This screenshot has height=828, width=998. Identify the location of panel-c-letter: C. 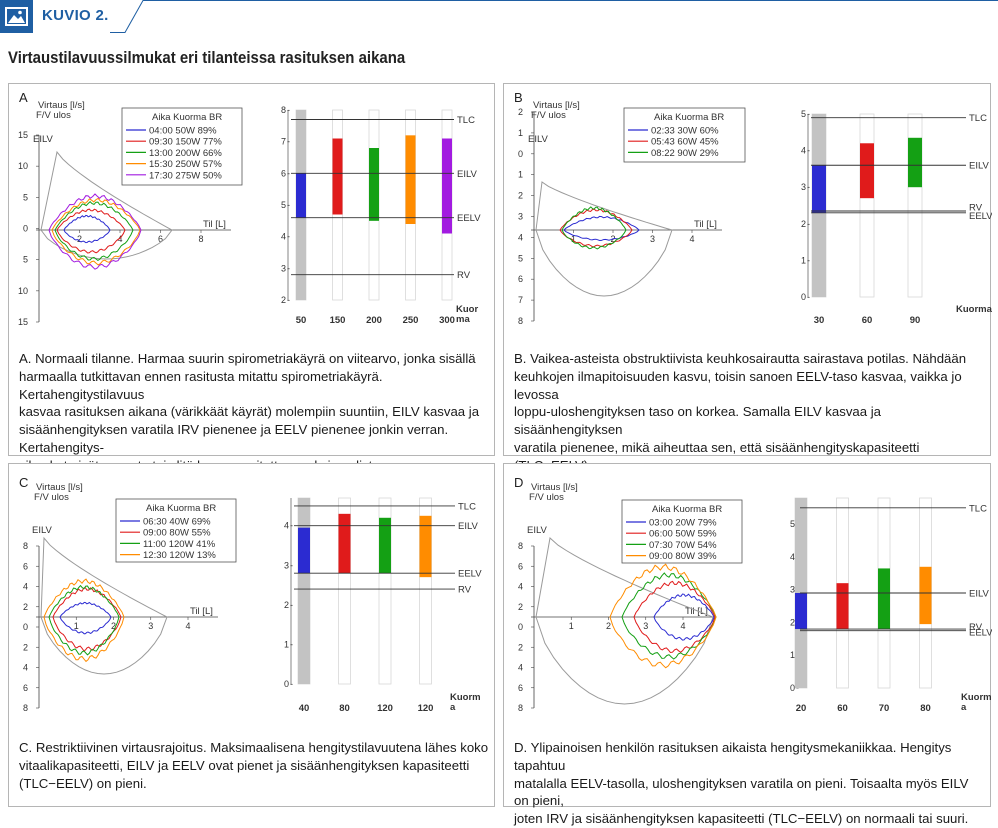
(23, 482).